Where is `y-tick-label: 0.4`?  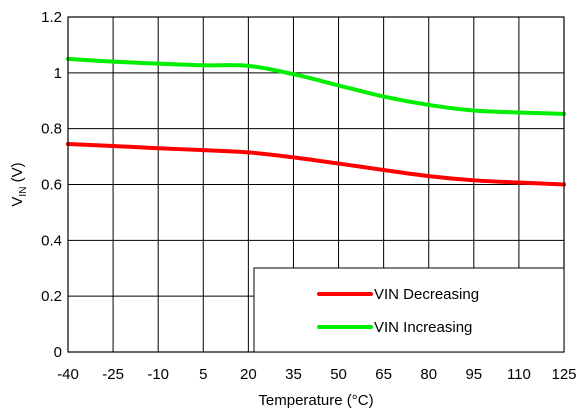 y-tick-label: 0.4 is located at coordinates (51, 240).